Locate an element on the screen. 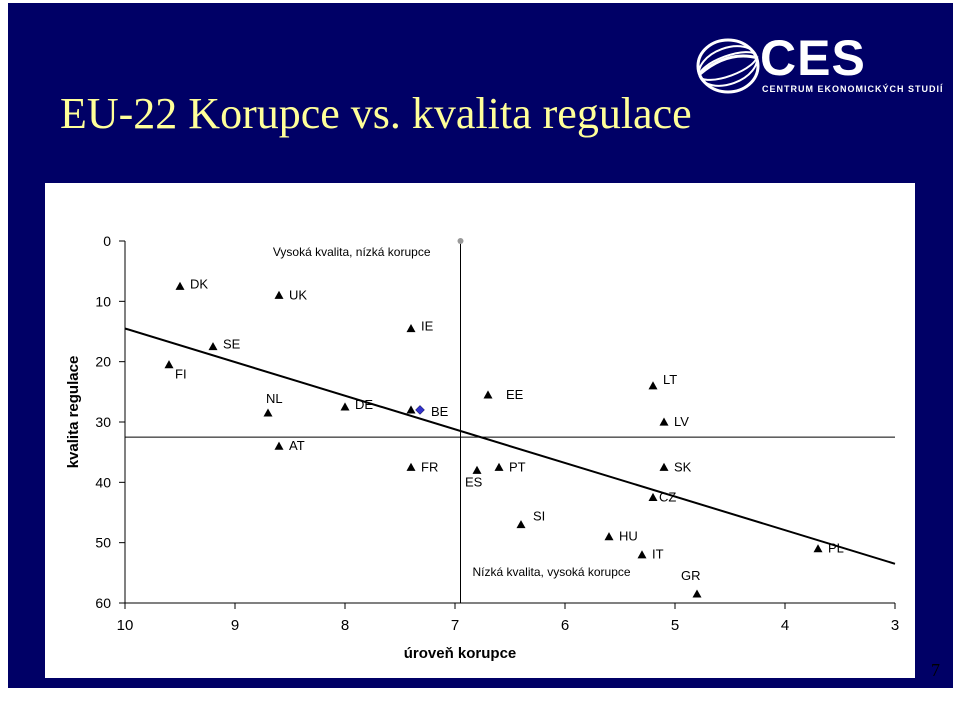  data-label-hu: HU is located at coordinates (628, 536).